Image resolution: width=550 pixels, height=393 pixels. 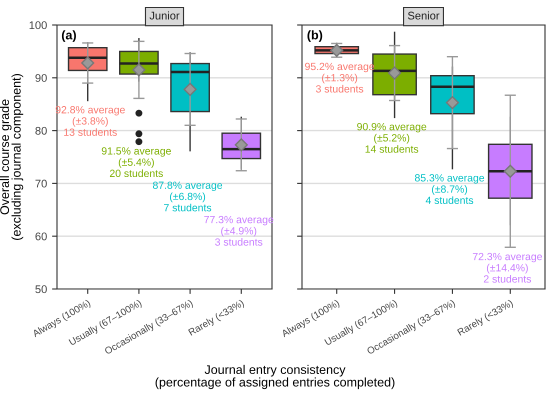 I want to click on y-axis-title: Overall course grade (excluding journal component), so click(x=12, y=157).